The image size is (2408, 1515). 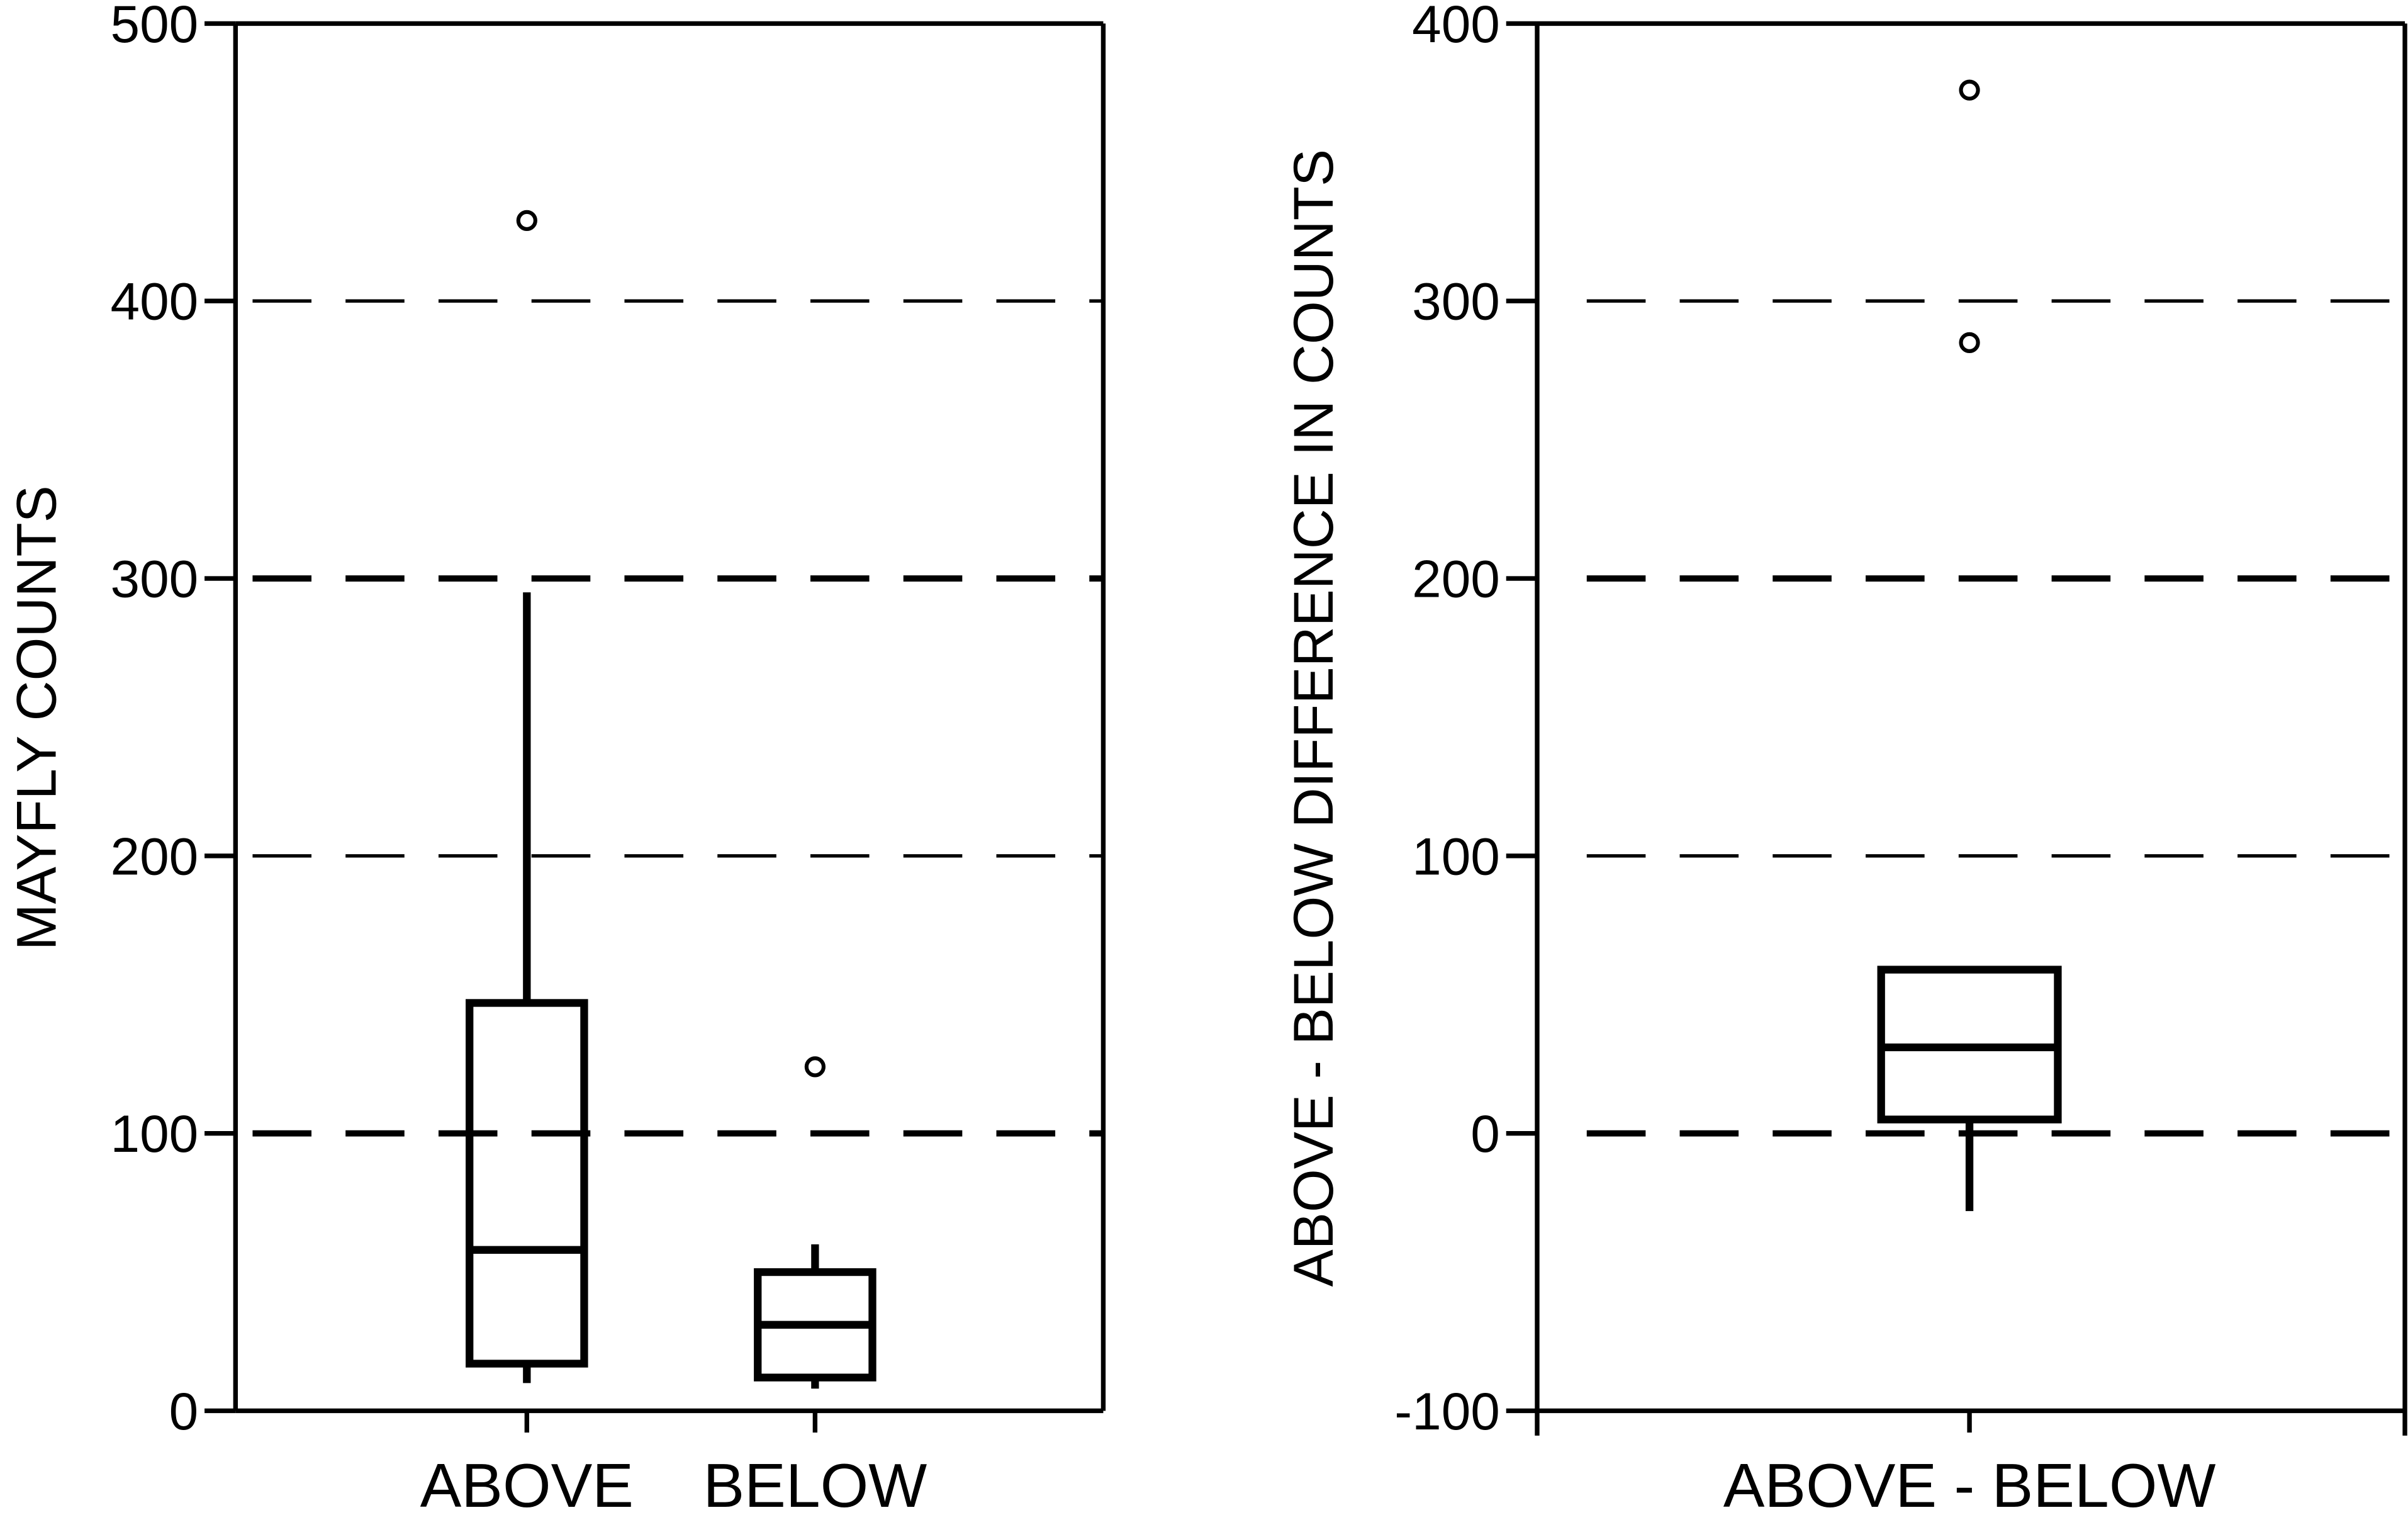 I want to click on category-label: ABOVE - BELOW, so click(x=1969, y=1481).